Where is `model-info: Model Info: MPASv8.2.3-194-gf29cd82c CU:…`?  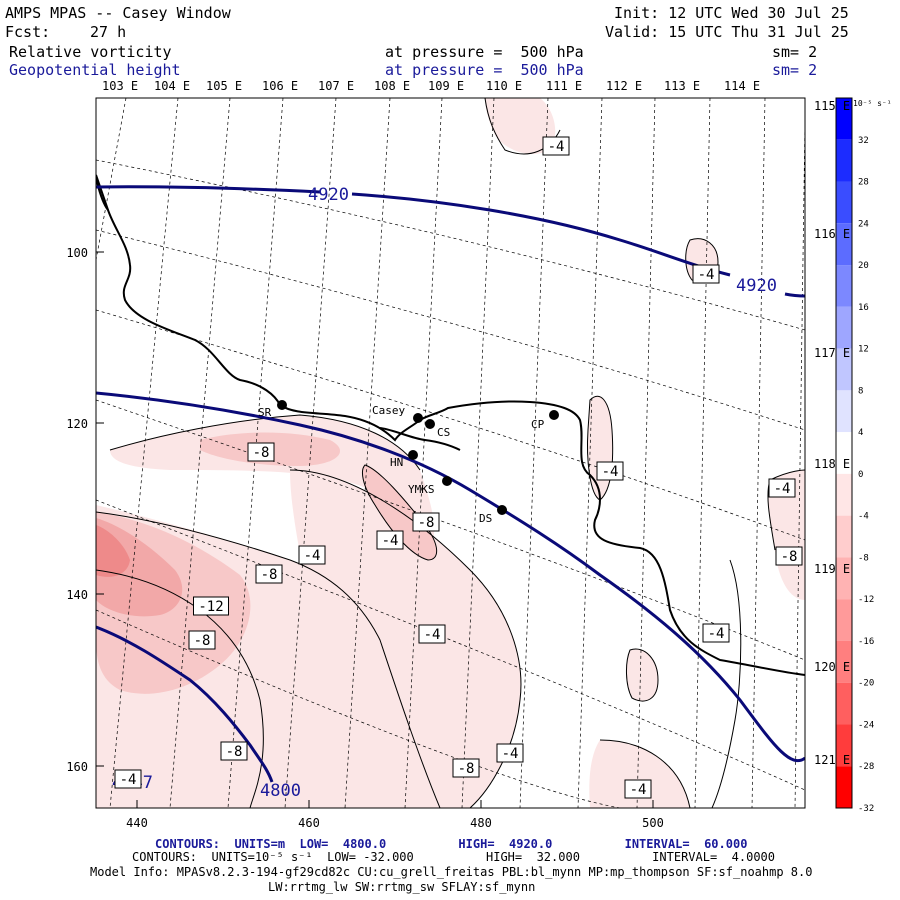 model-info: Model Info: MPASv8.2.3-194-gf29cd82c CU:… is located at coordinates (451, 872).